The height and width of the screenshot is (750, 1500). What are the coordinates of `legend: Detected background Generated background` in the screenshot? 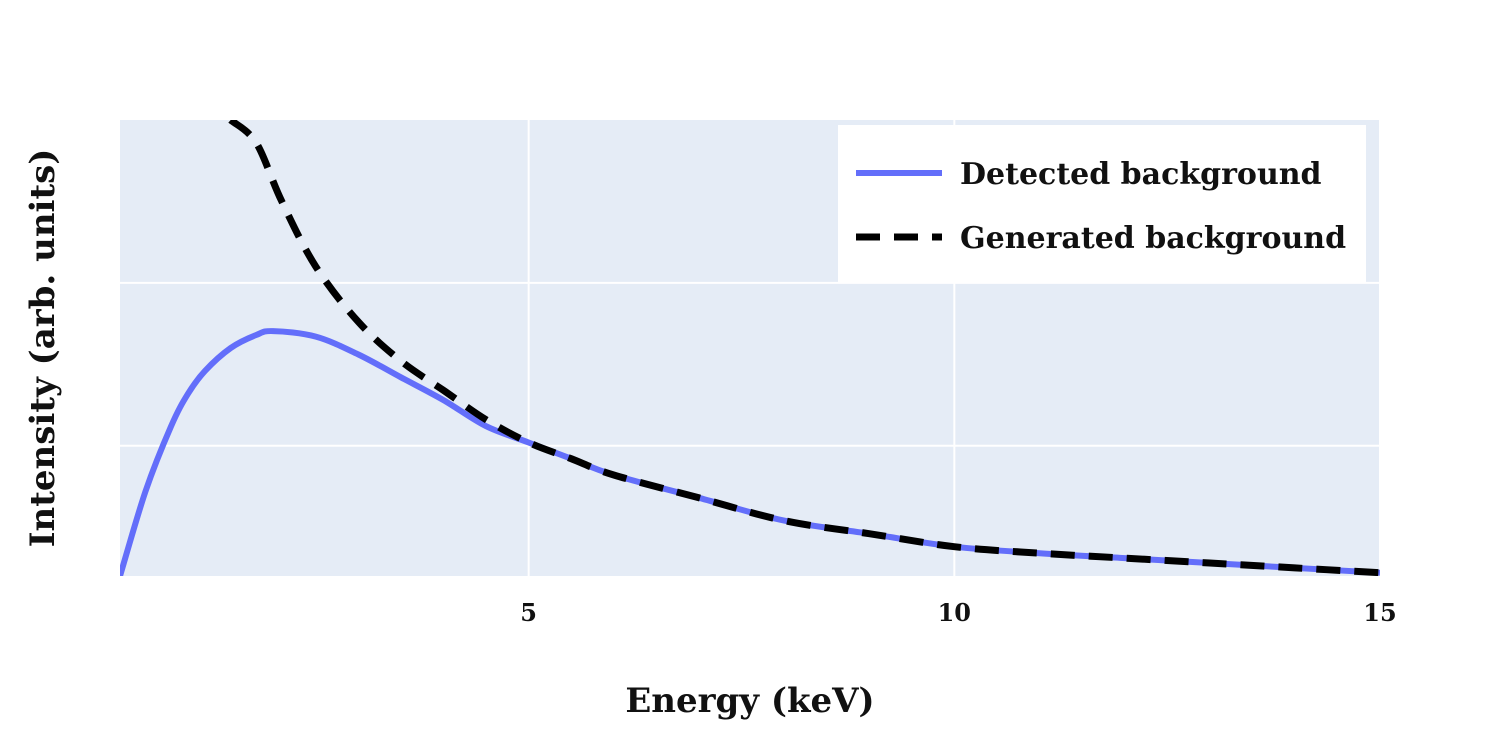 It's located at (1102, 203).